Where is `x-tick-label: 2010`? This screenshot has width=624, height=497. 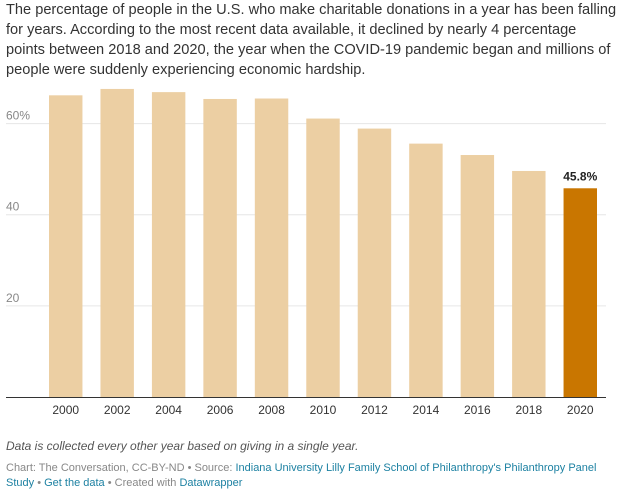
x-tick-label: 2010 is located at coordinates (323, 410).